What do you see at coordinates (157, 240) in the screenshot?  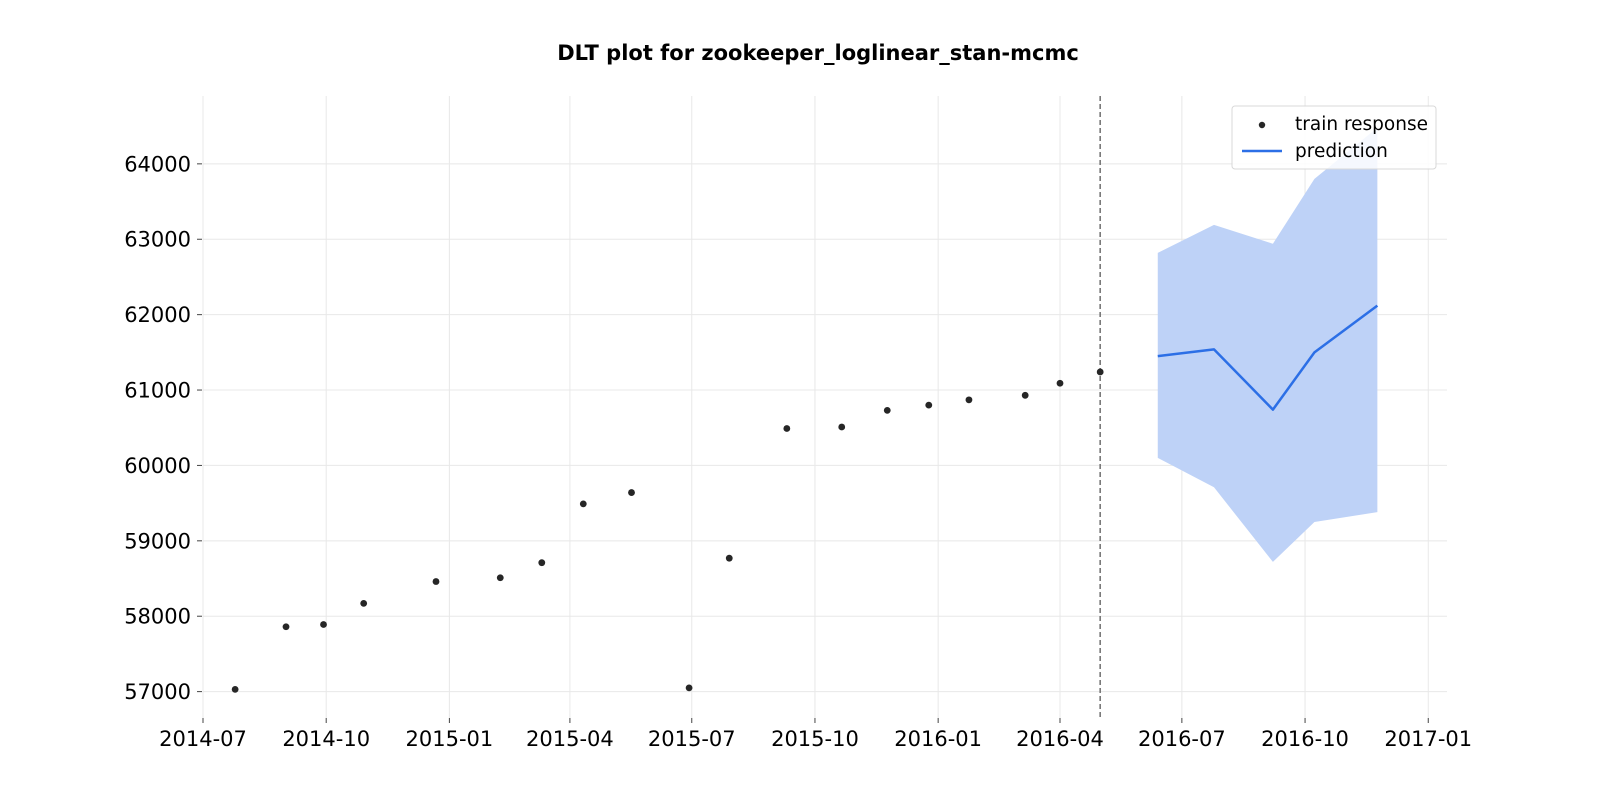 I see `y-tick-label: 63000` at bounding box center [157, 240].